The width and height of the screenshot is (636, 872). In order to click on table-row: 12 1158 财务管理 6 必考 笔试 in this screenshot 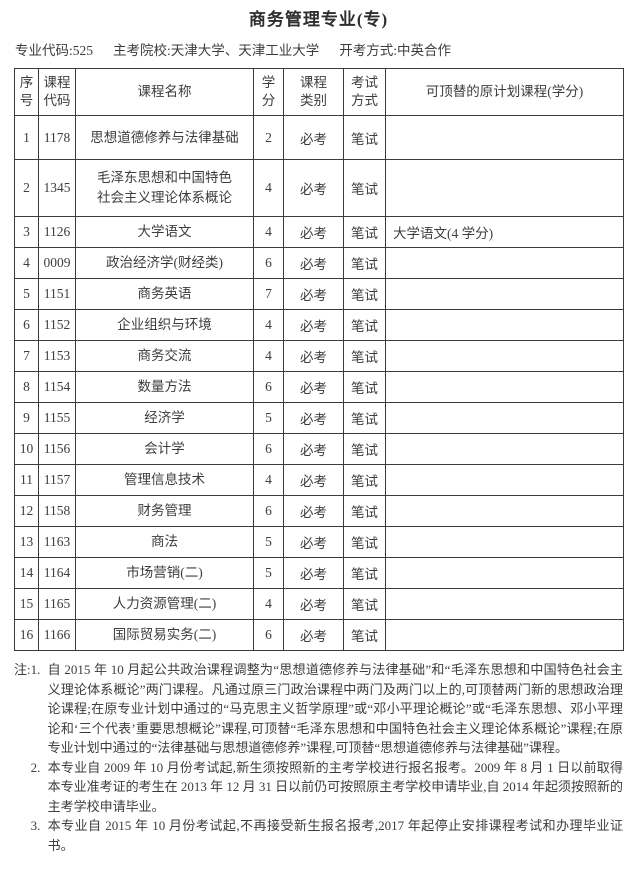, I will do `click(319, 511)`.